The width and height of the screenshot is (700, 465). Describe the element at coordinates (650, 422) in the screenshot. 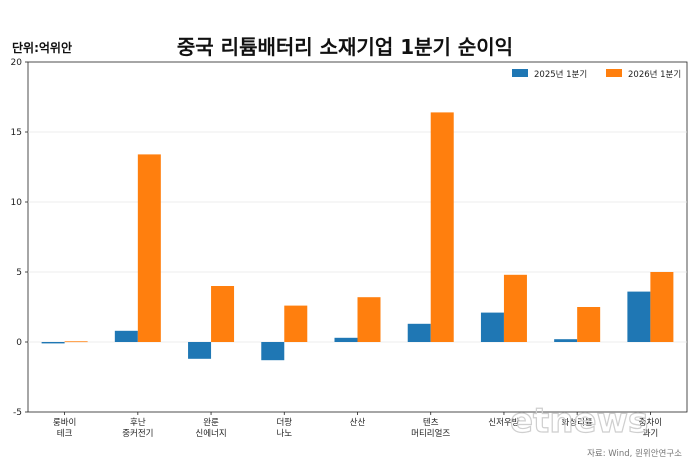

I see `x-tick-label: 중차이` at that location.